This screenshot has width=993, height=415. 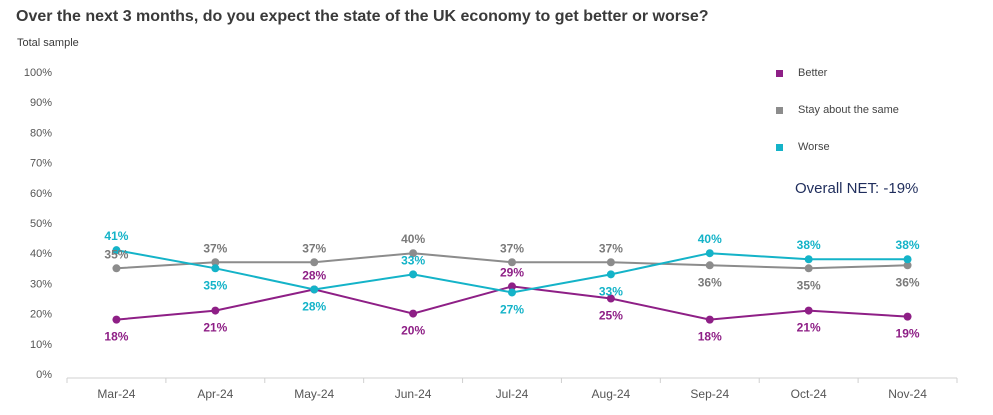 What do you see at coordinates (41, 284) in the screenshot?
I see `y-tick-label: 30%` at bounding box center [41, 284].